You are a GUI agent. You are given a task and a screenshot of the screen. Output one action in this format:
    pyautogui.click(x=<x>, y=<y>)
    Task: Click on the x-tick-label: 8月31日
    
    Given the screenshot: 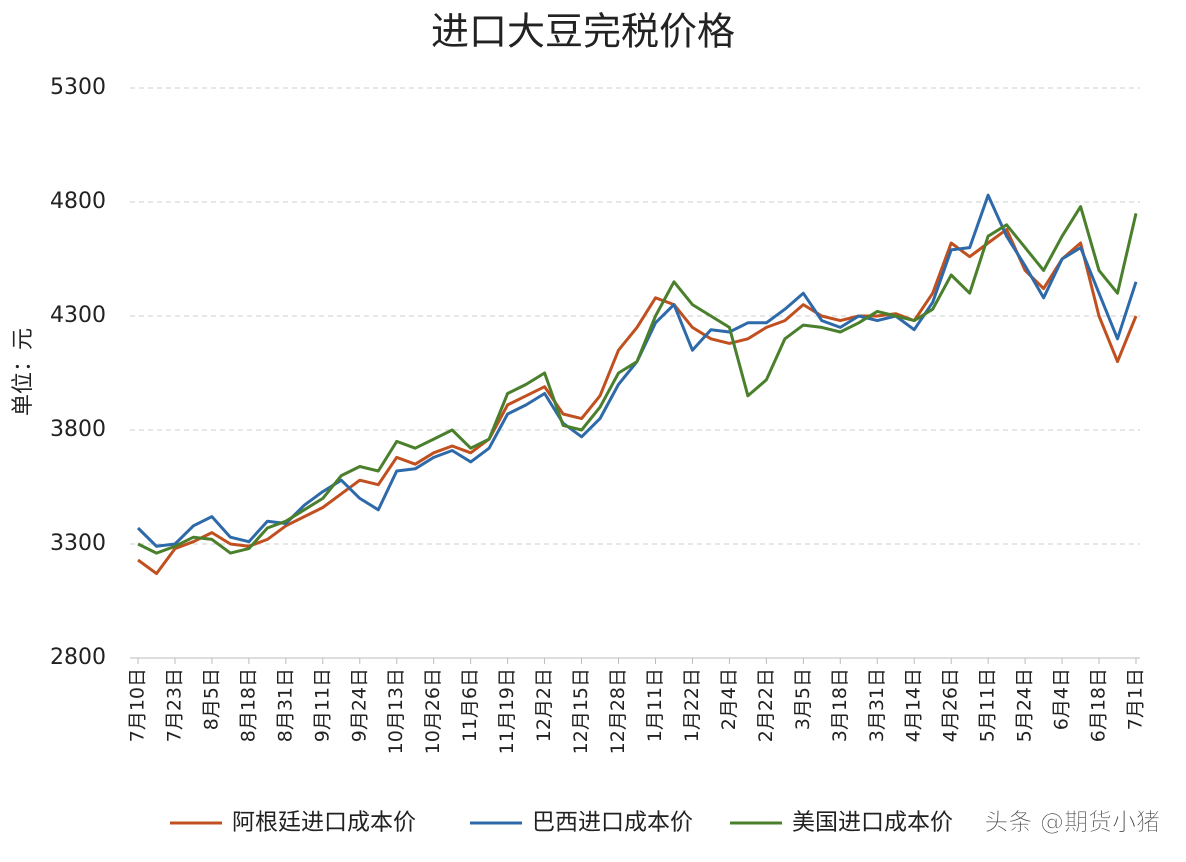 What is the action you would take?
    pyautogui.click(x=285, y=705)
    